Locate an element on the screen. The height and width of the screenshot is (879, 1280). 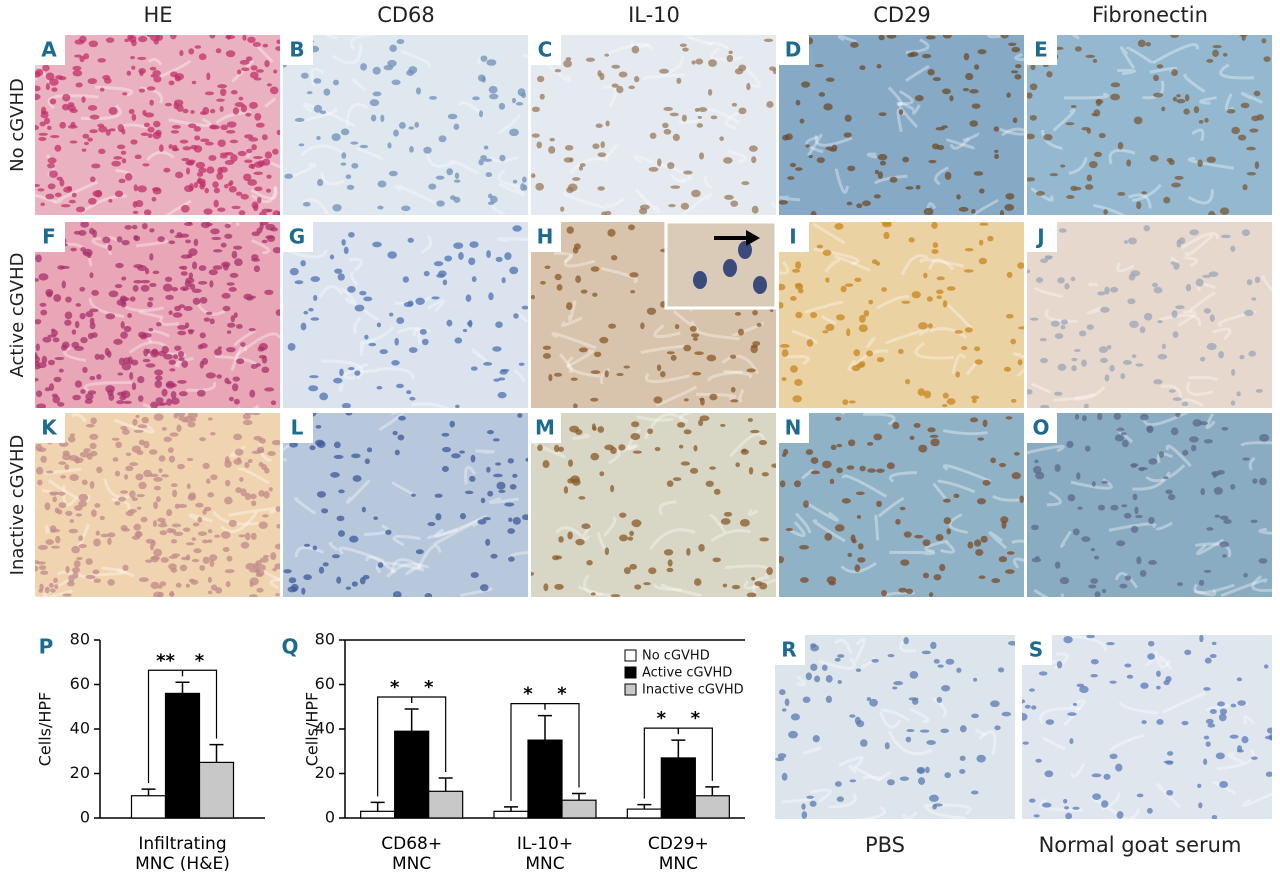
column-header: HE is located at coordinates (157, 15).